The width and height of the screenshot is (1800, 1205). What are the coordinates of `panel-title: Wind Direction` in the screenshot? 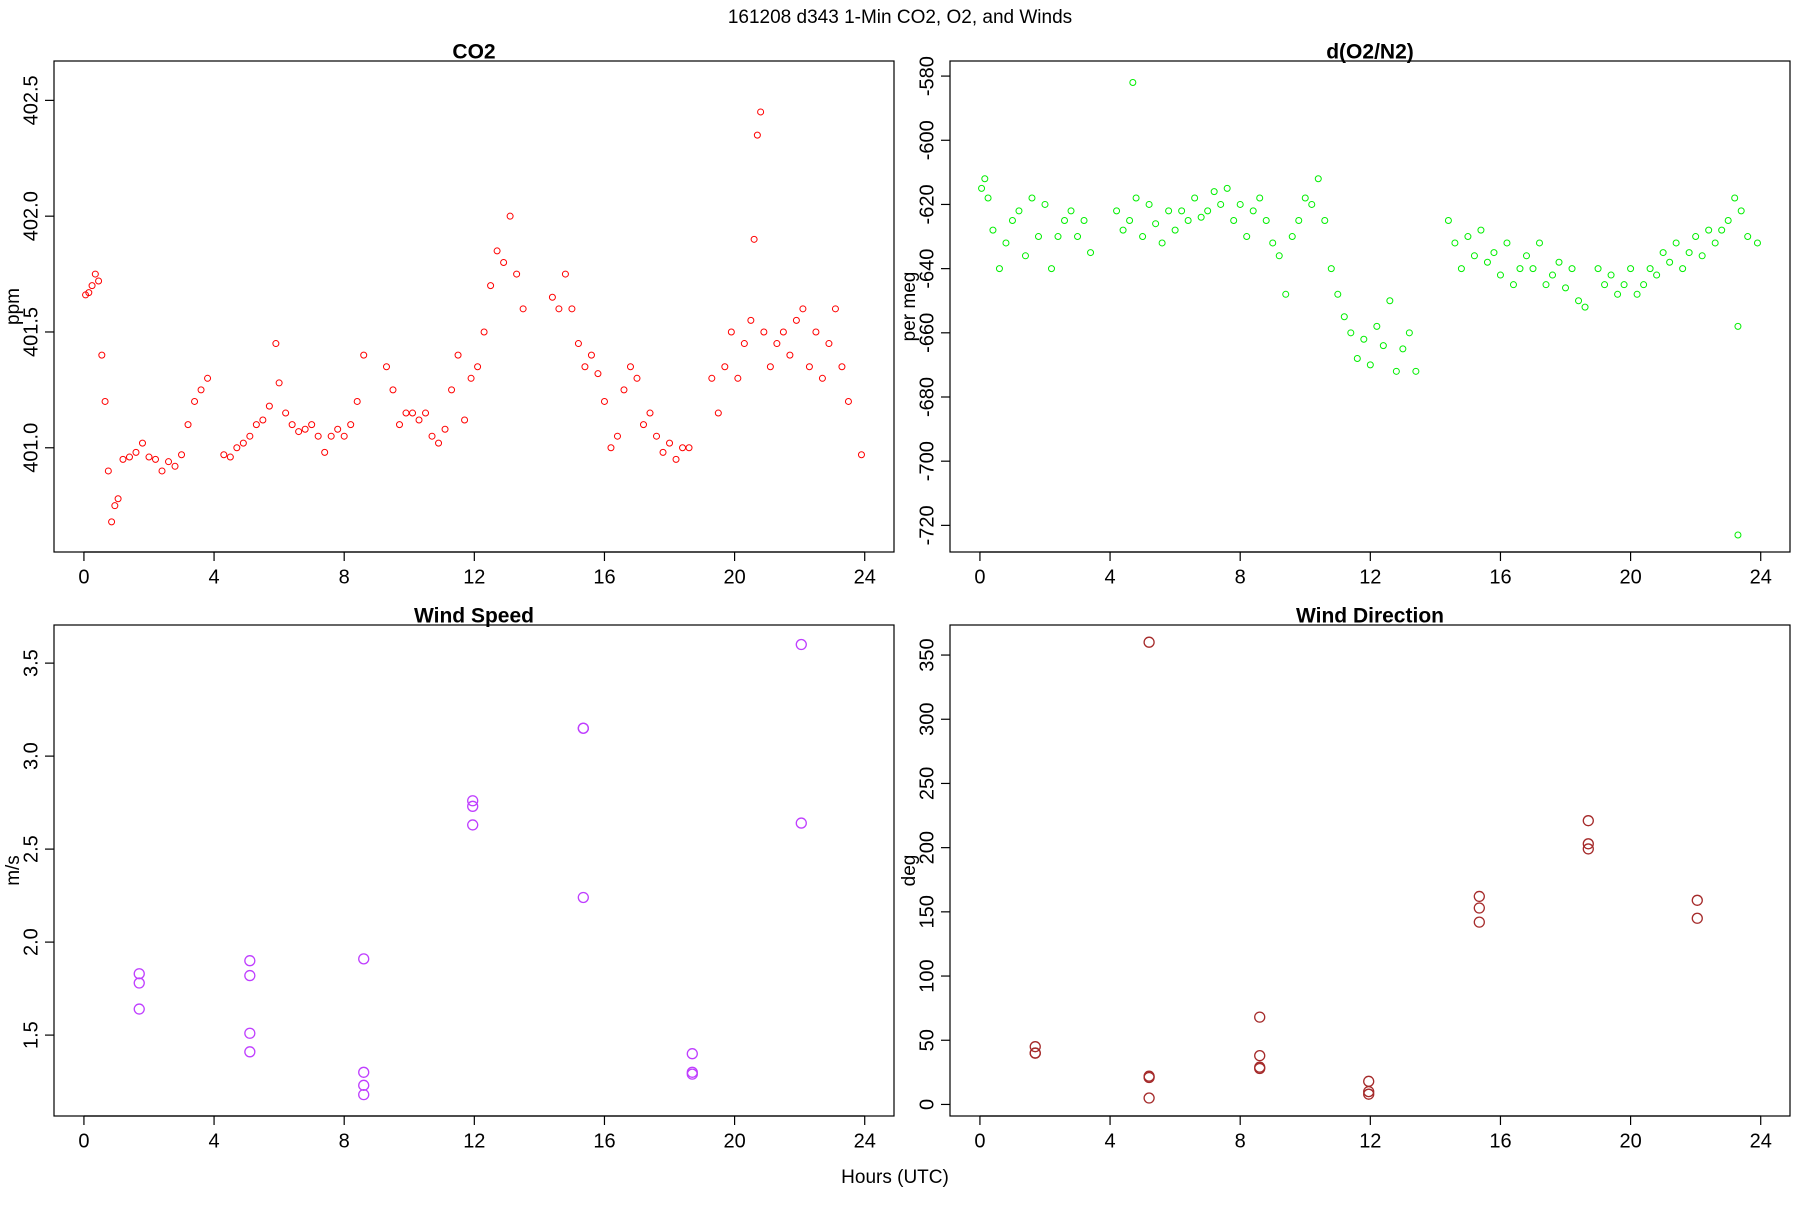 It's located at (1370, 616).